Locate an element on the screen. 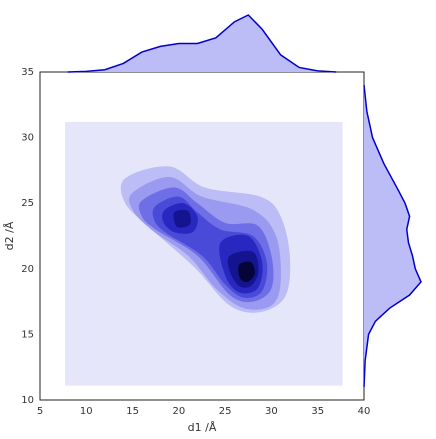 The image size is (436, 439). y-tick-label: 15 is located at coordinates (27, 334).